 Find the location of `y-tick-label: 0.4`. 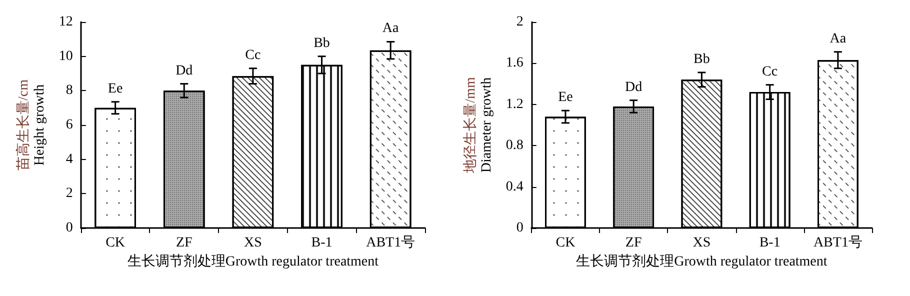

y-tick-label: 0.4 is located at coordinates (515, 186).